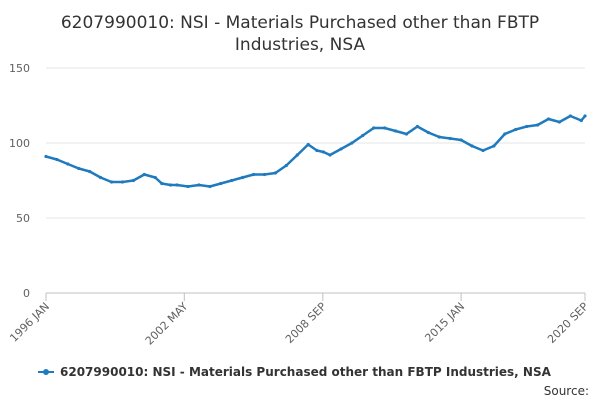 The width and height of the screenshot is (600, 400). Describe the element at coordinates (444, 322) in the screenshot. I see `x-tick-label: 2015 JAN` at that location.